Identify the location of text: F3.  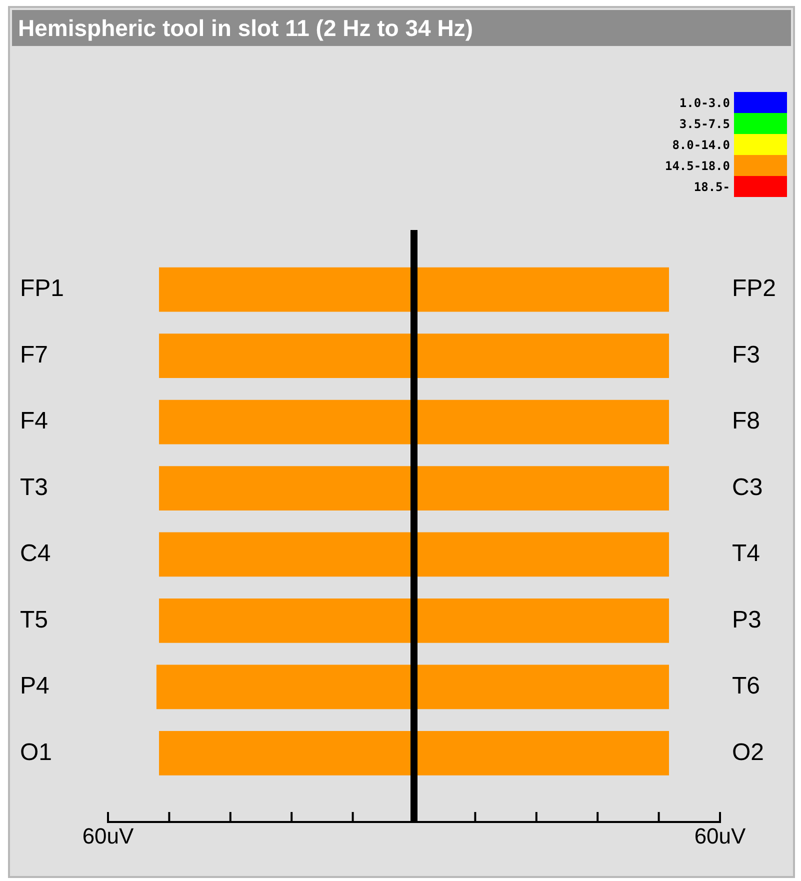
(746, 354).